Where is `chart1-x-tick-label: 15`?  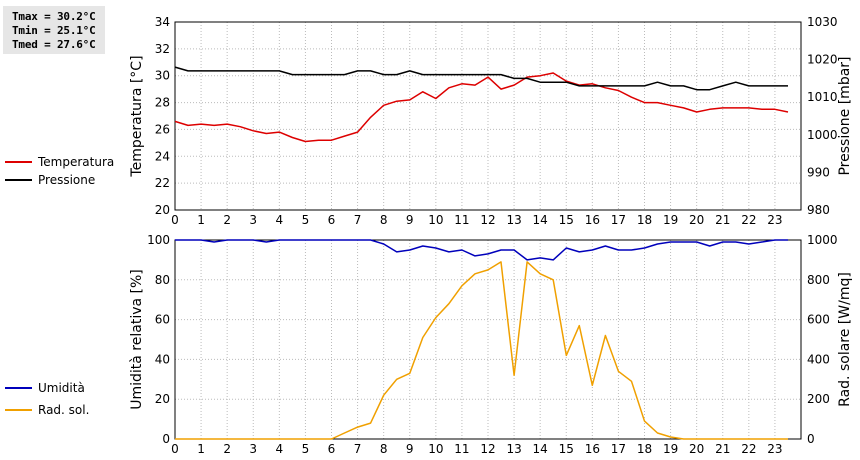 chart1-x-tick-label: 15 is located at coordinates (566, 220).